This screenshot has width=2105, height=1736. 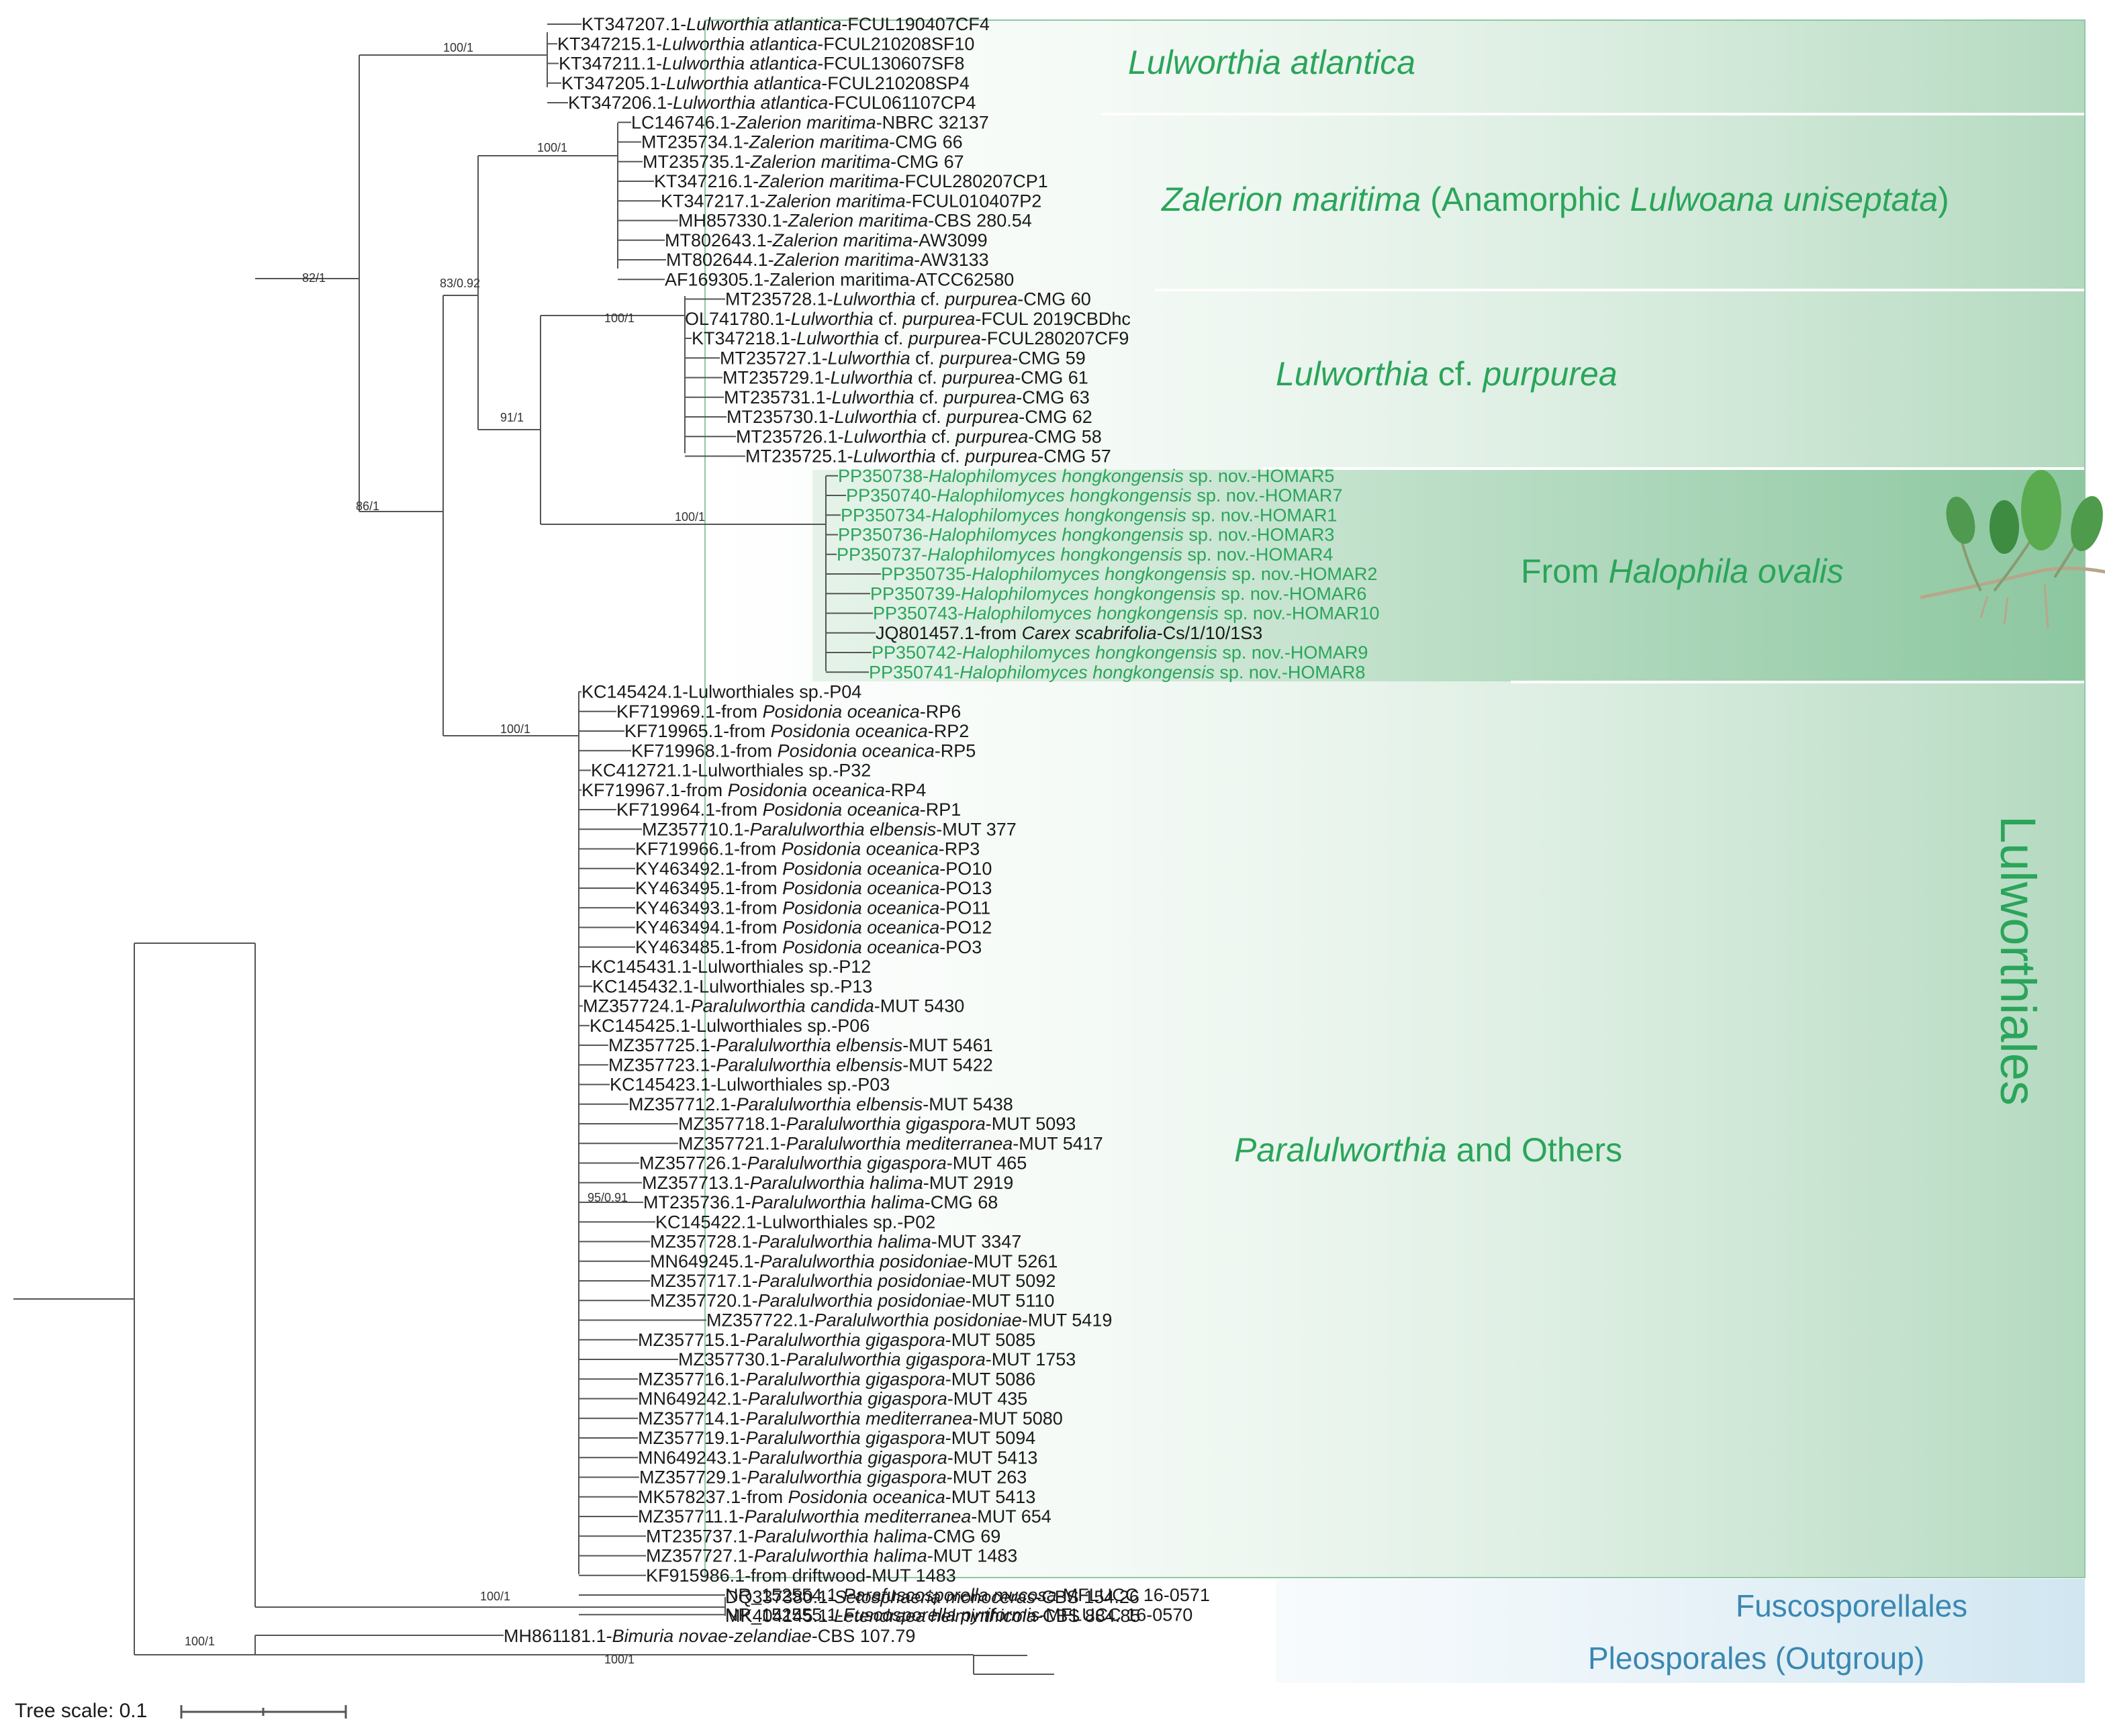 I want to click on label-part: KY463493.1-from, so click(x=709, y=908).